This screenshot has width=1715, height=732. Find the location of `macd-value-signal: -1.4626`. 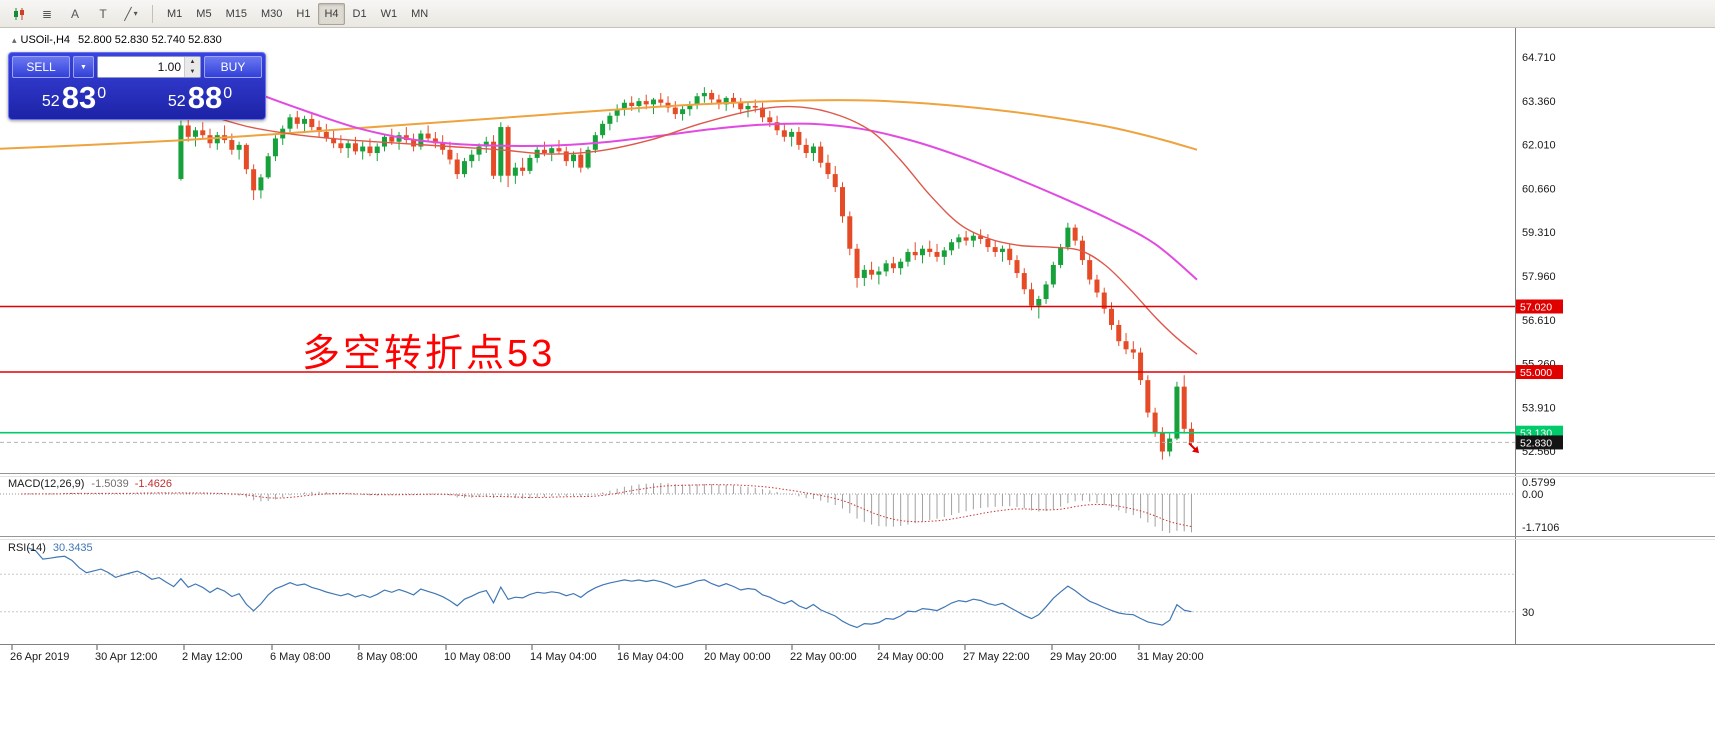

macd-value-signal: -1.4626 is located at coordinates (153, 484).